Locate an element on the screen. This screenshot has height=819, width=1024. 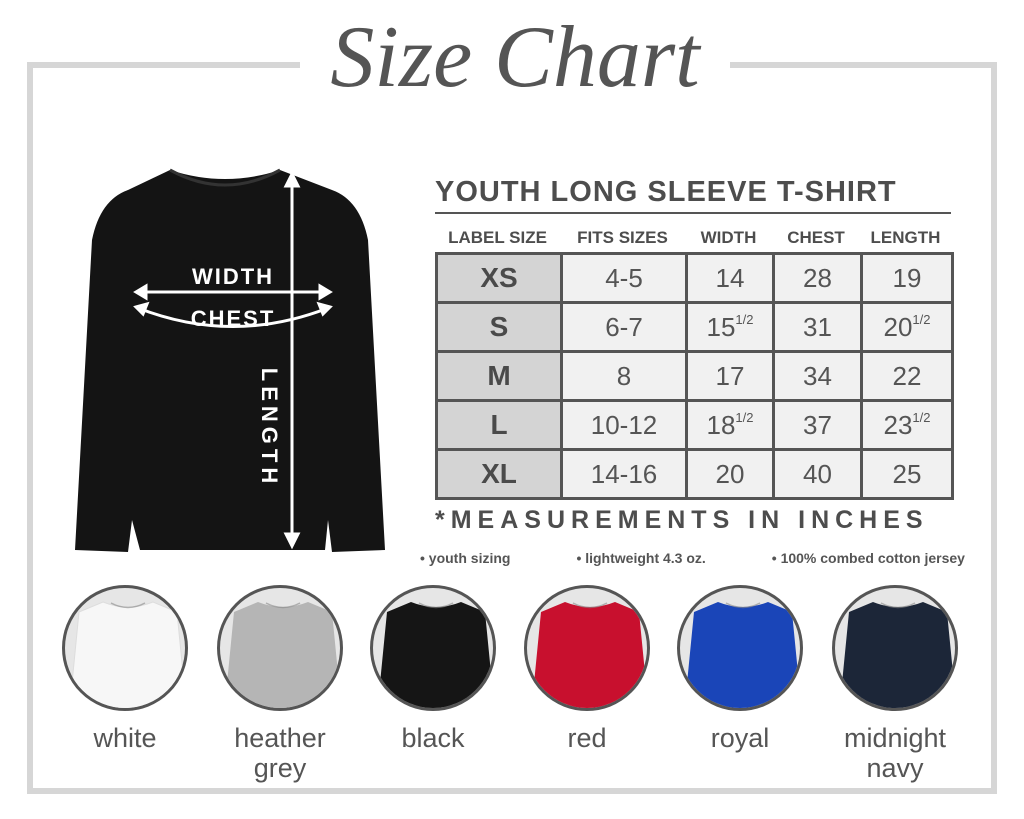
page-title: Size Chart is located at coordinates (515, 57).